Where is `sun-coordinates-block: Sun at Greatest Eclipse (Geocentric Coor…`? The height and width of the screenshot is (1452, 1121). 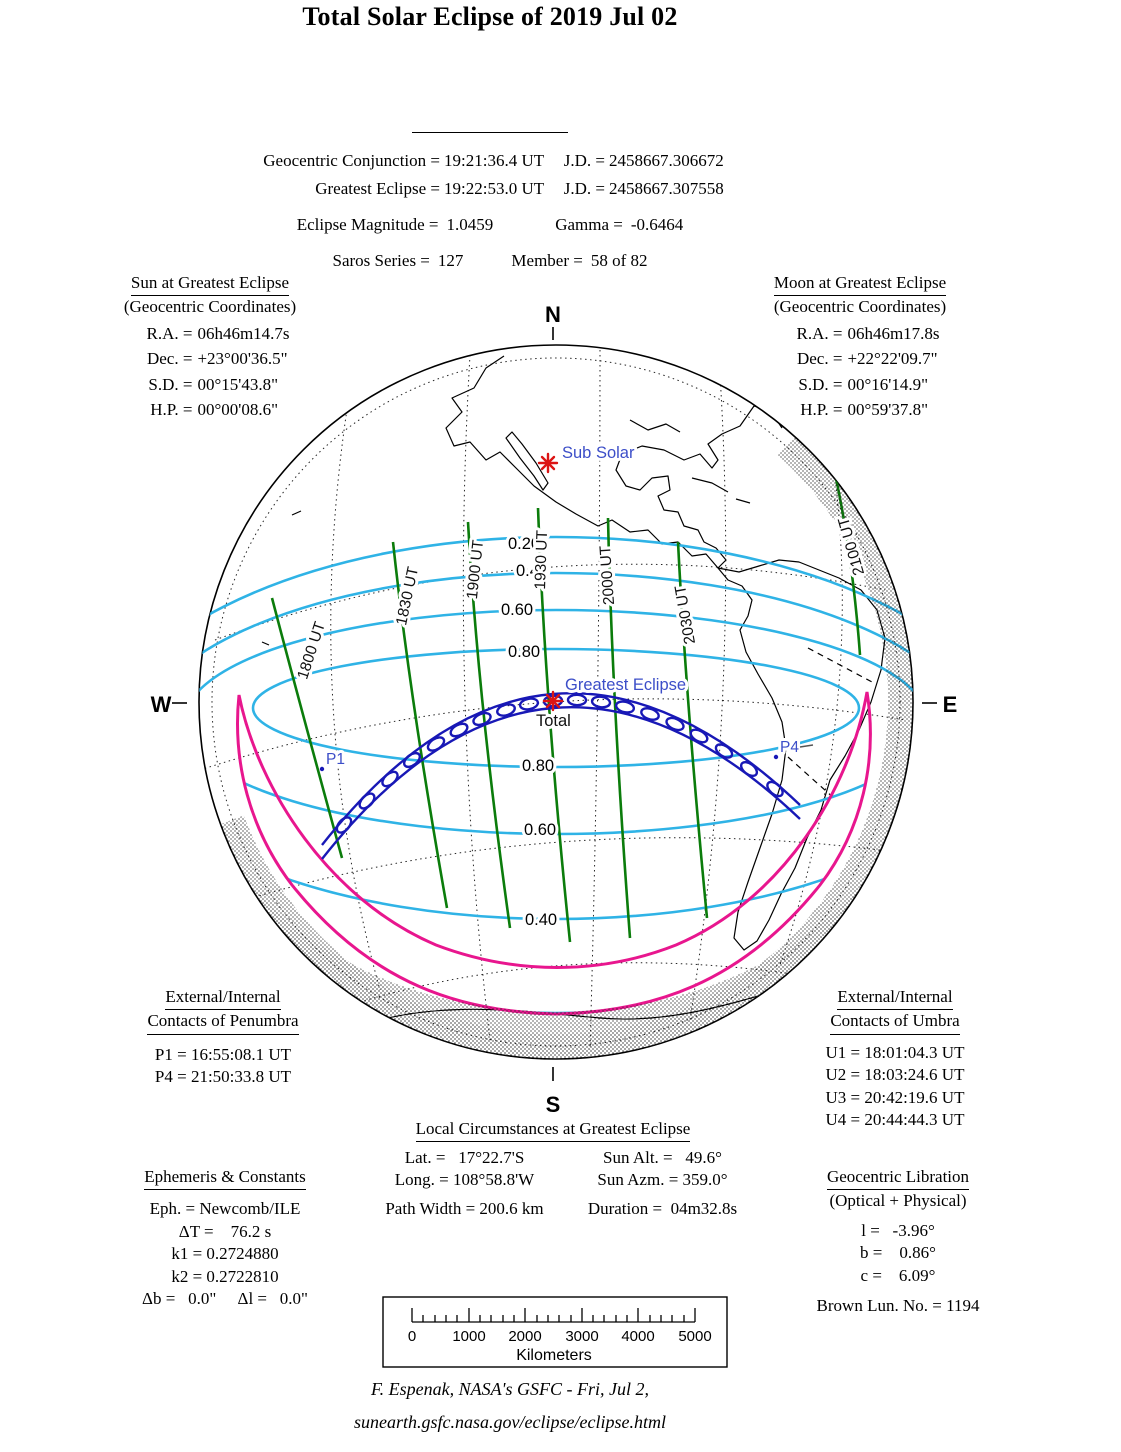
sun-coordinates-block: Sun at Greatest Eclipse (Geocentric Coor… is located at coordinates (210, 347).